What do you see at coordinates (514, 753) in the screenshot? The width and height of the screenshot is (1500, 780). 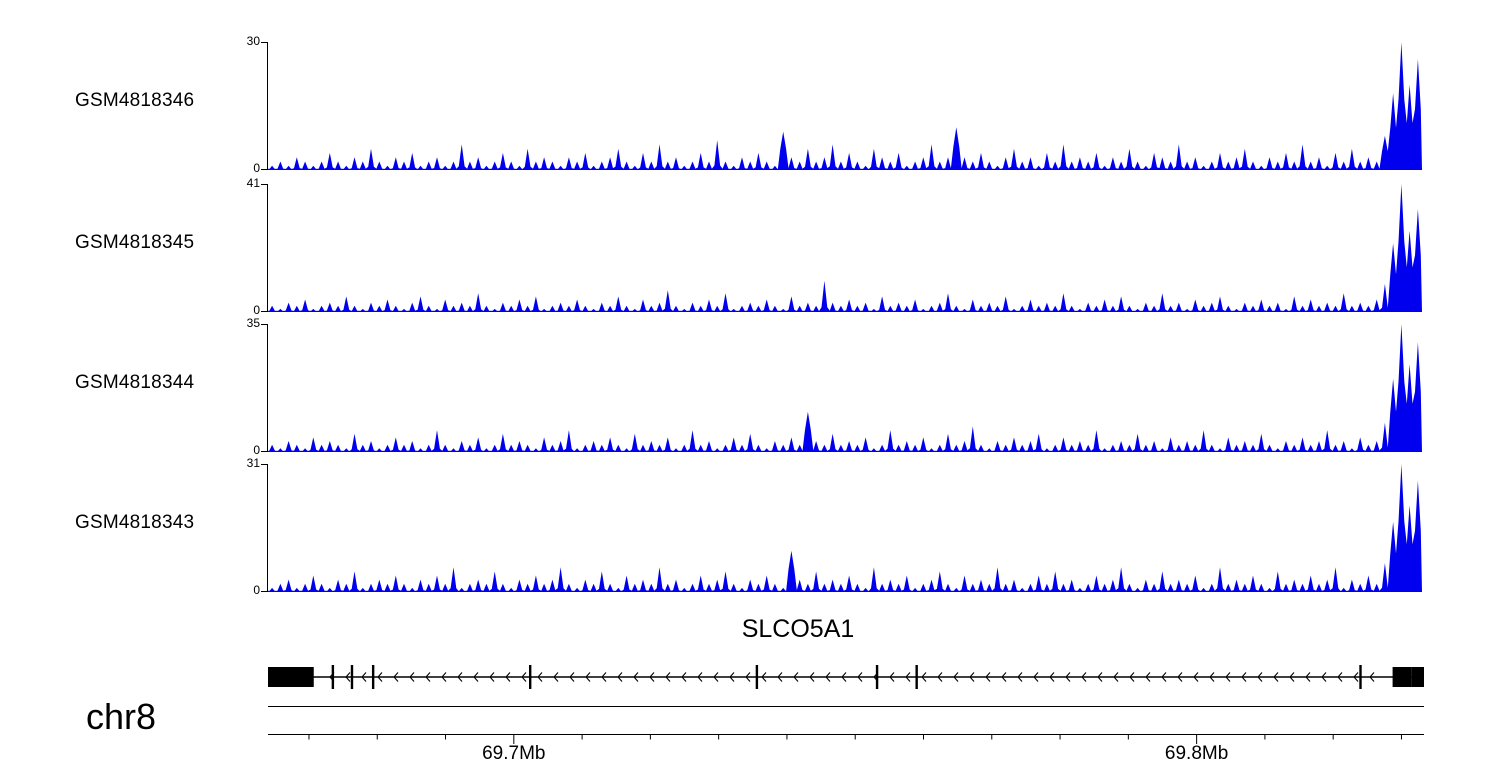 I see `axis-tick-label: 69.7Mb` at bounding box center [514, 753].